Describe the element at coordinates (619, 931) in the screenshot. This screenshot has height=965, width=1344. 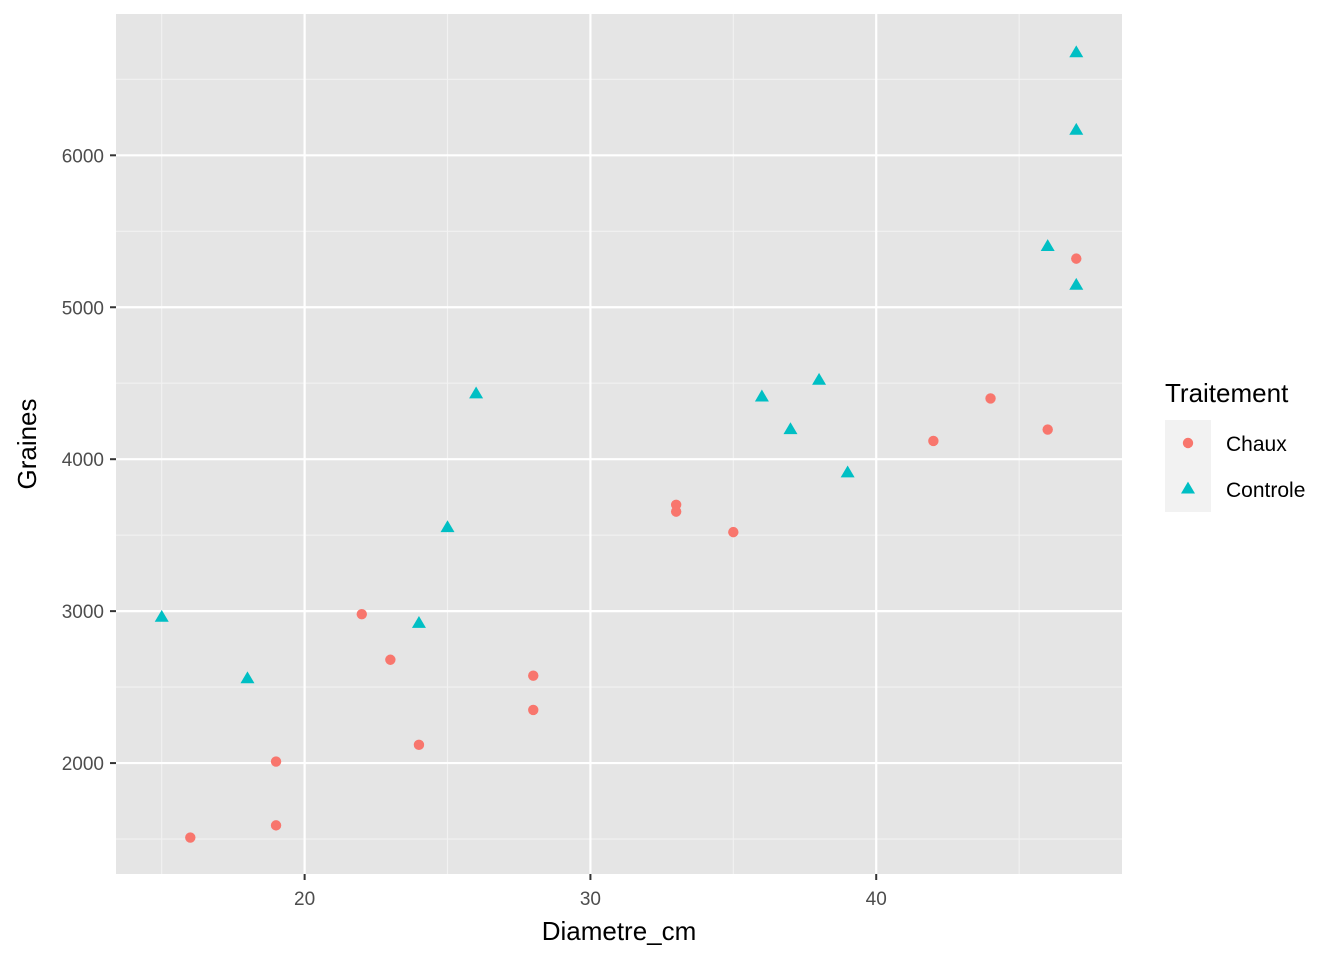
I see `x-axis-title: Diametre_cm` at that location.